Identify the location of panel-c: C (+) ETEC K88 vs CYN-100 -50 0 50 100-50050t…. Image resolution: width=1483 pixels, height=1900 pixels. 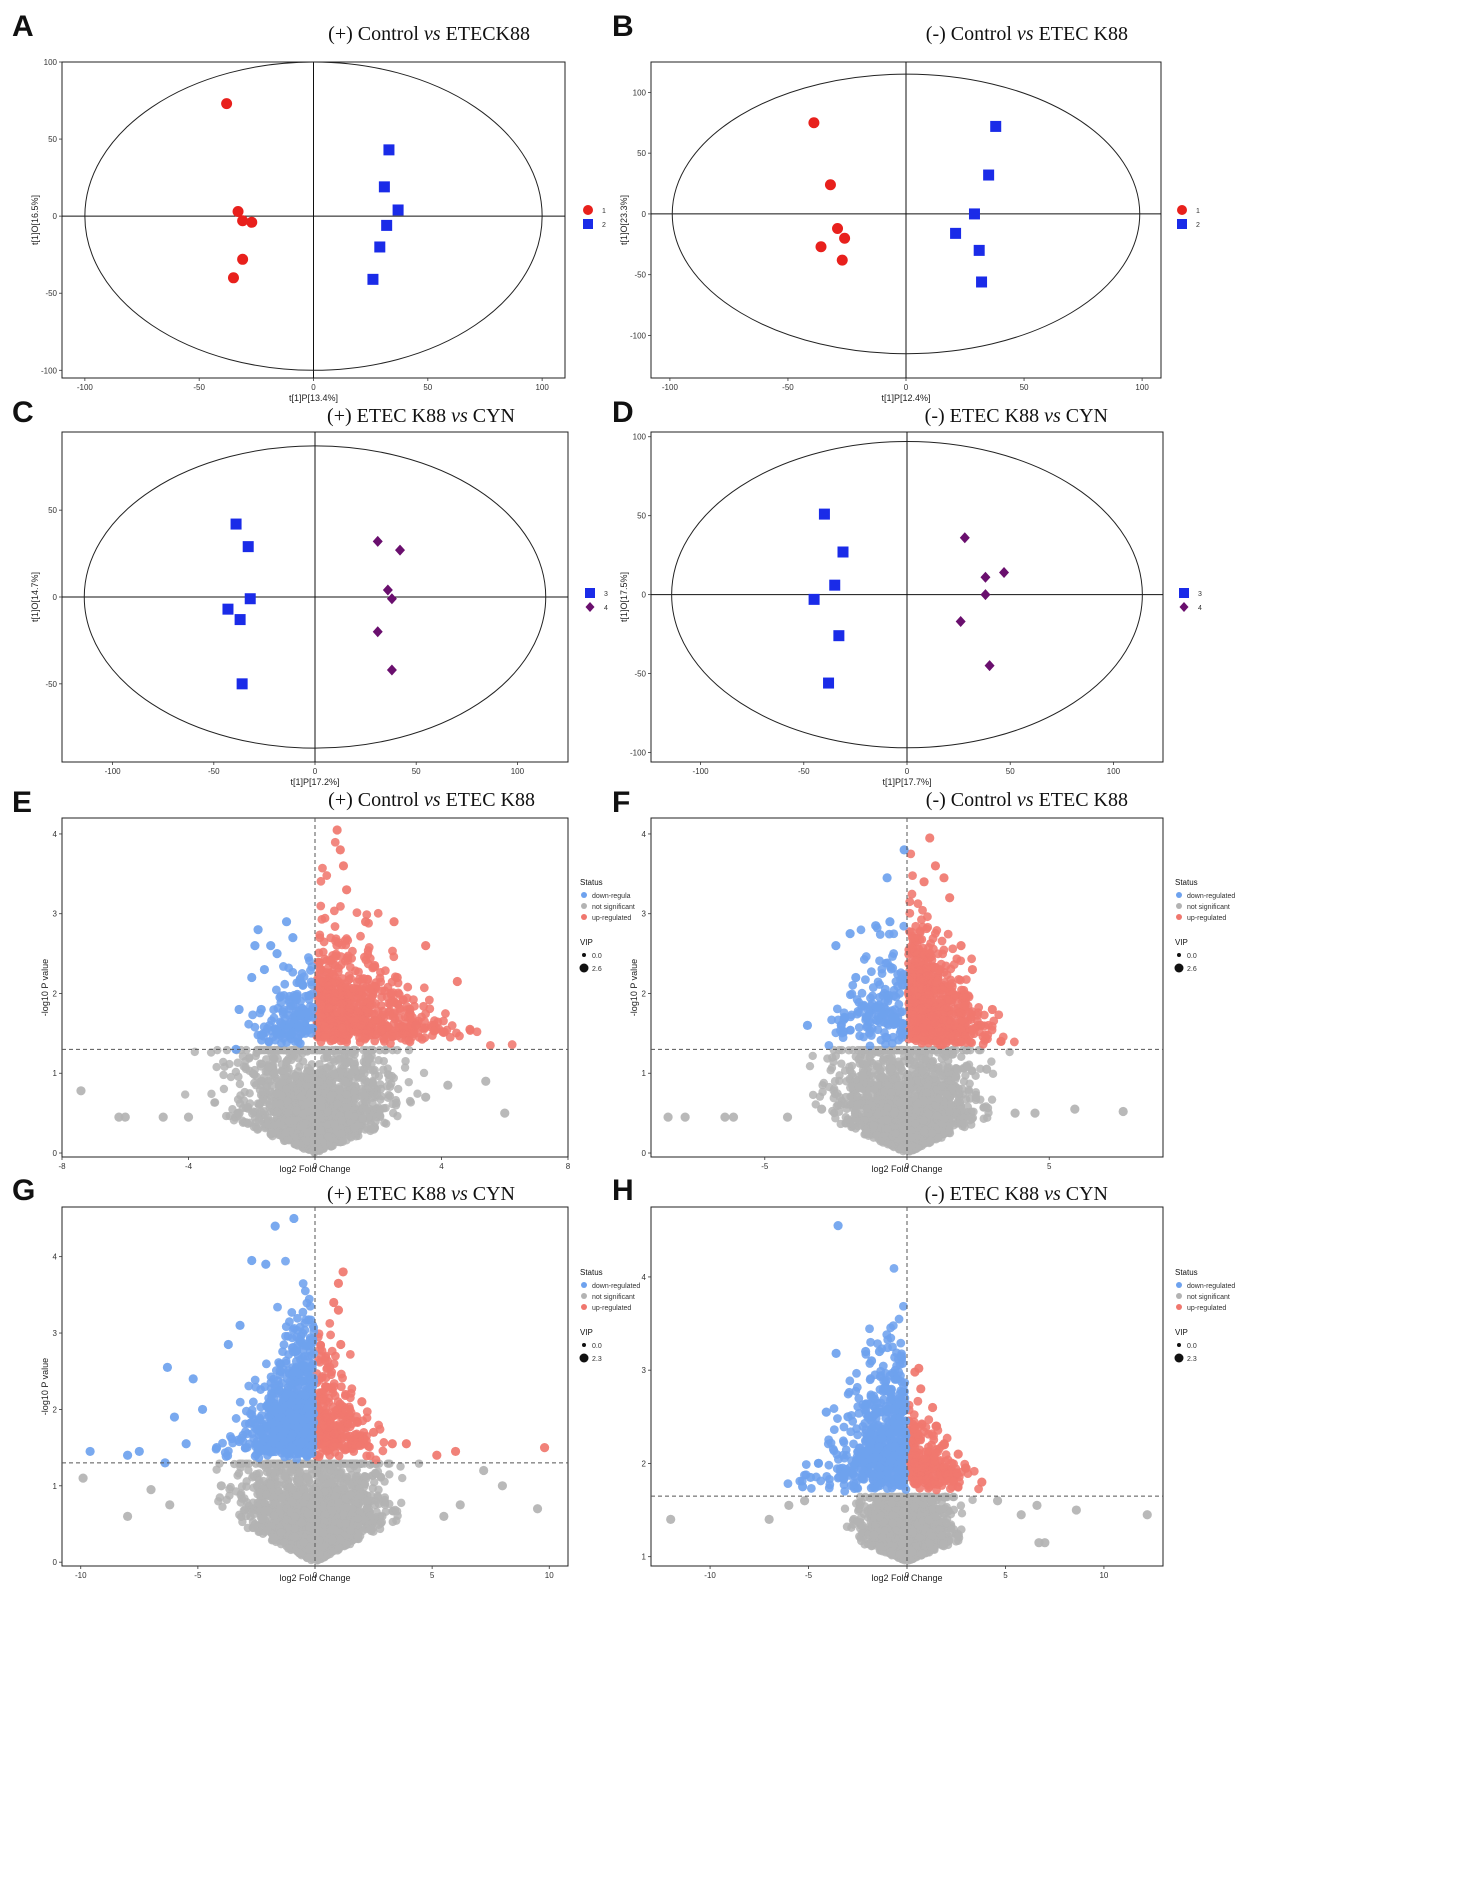
(310, 591).